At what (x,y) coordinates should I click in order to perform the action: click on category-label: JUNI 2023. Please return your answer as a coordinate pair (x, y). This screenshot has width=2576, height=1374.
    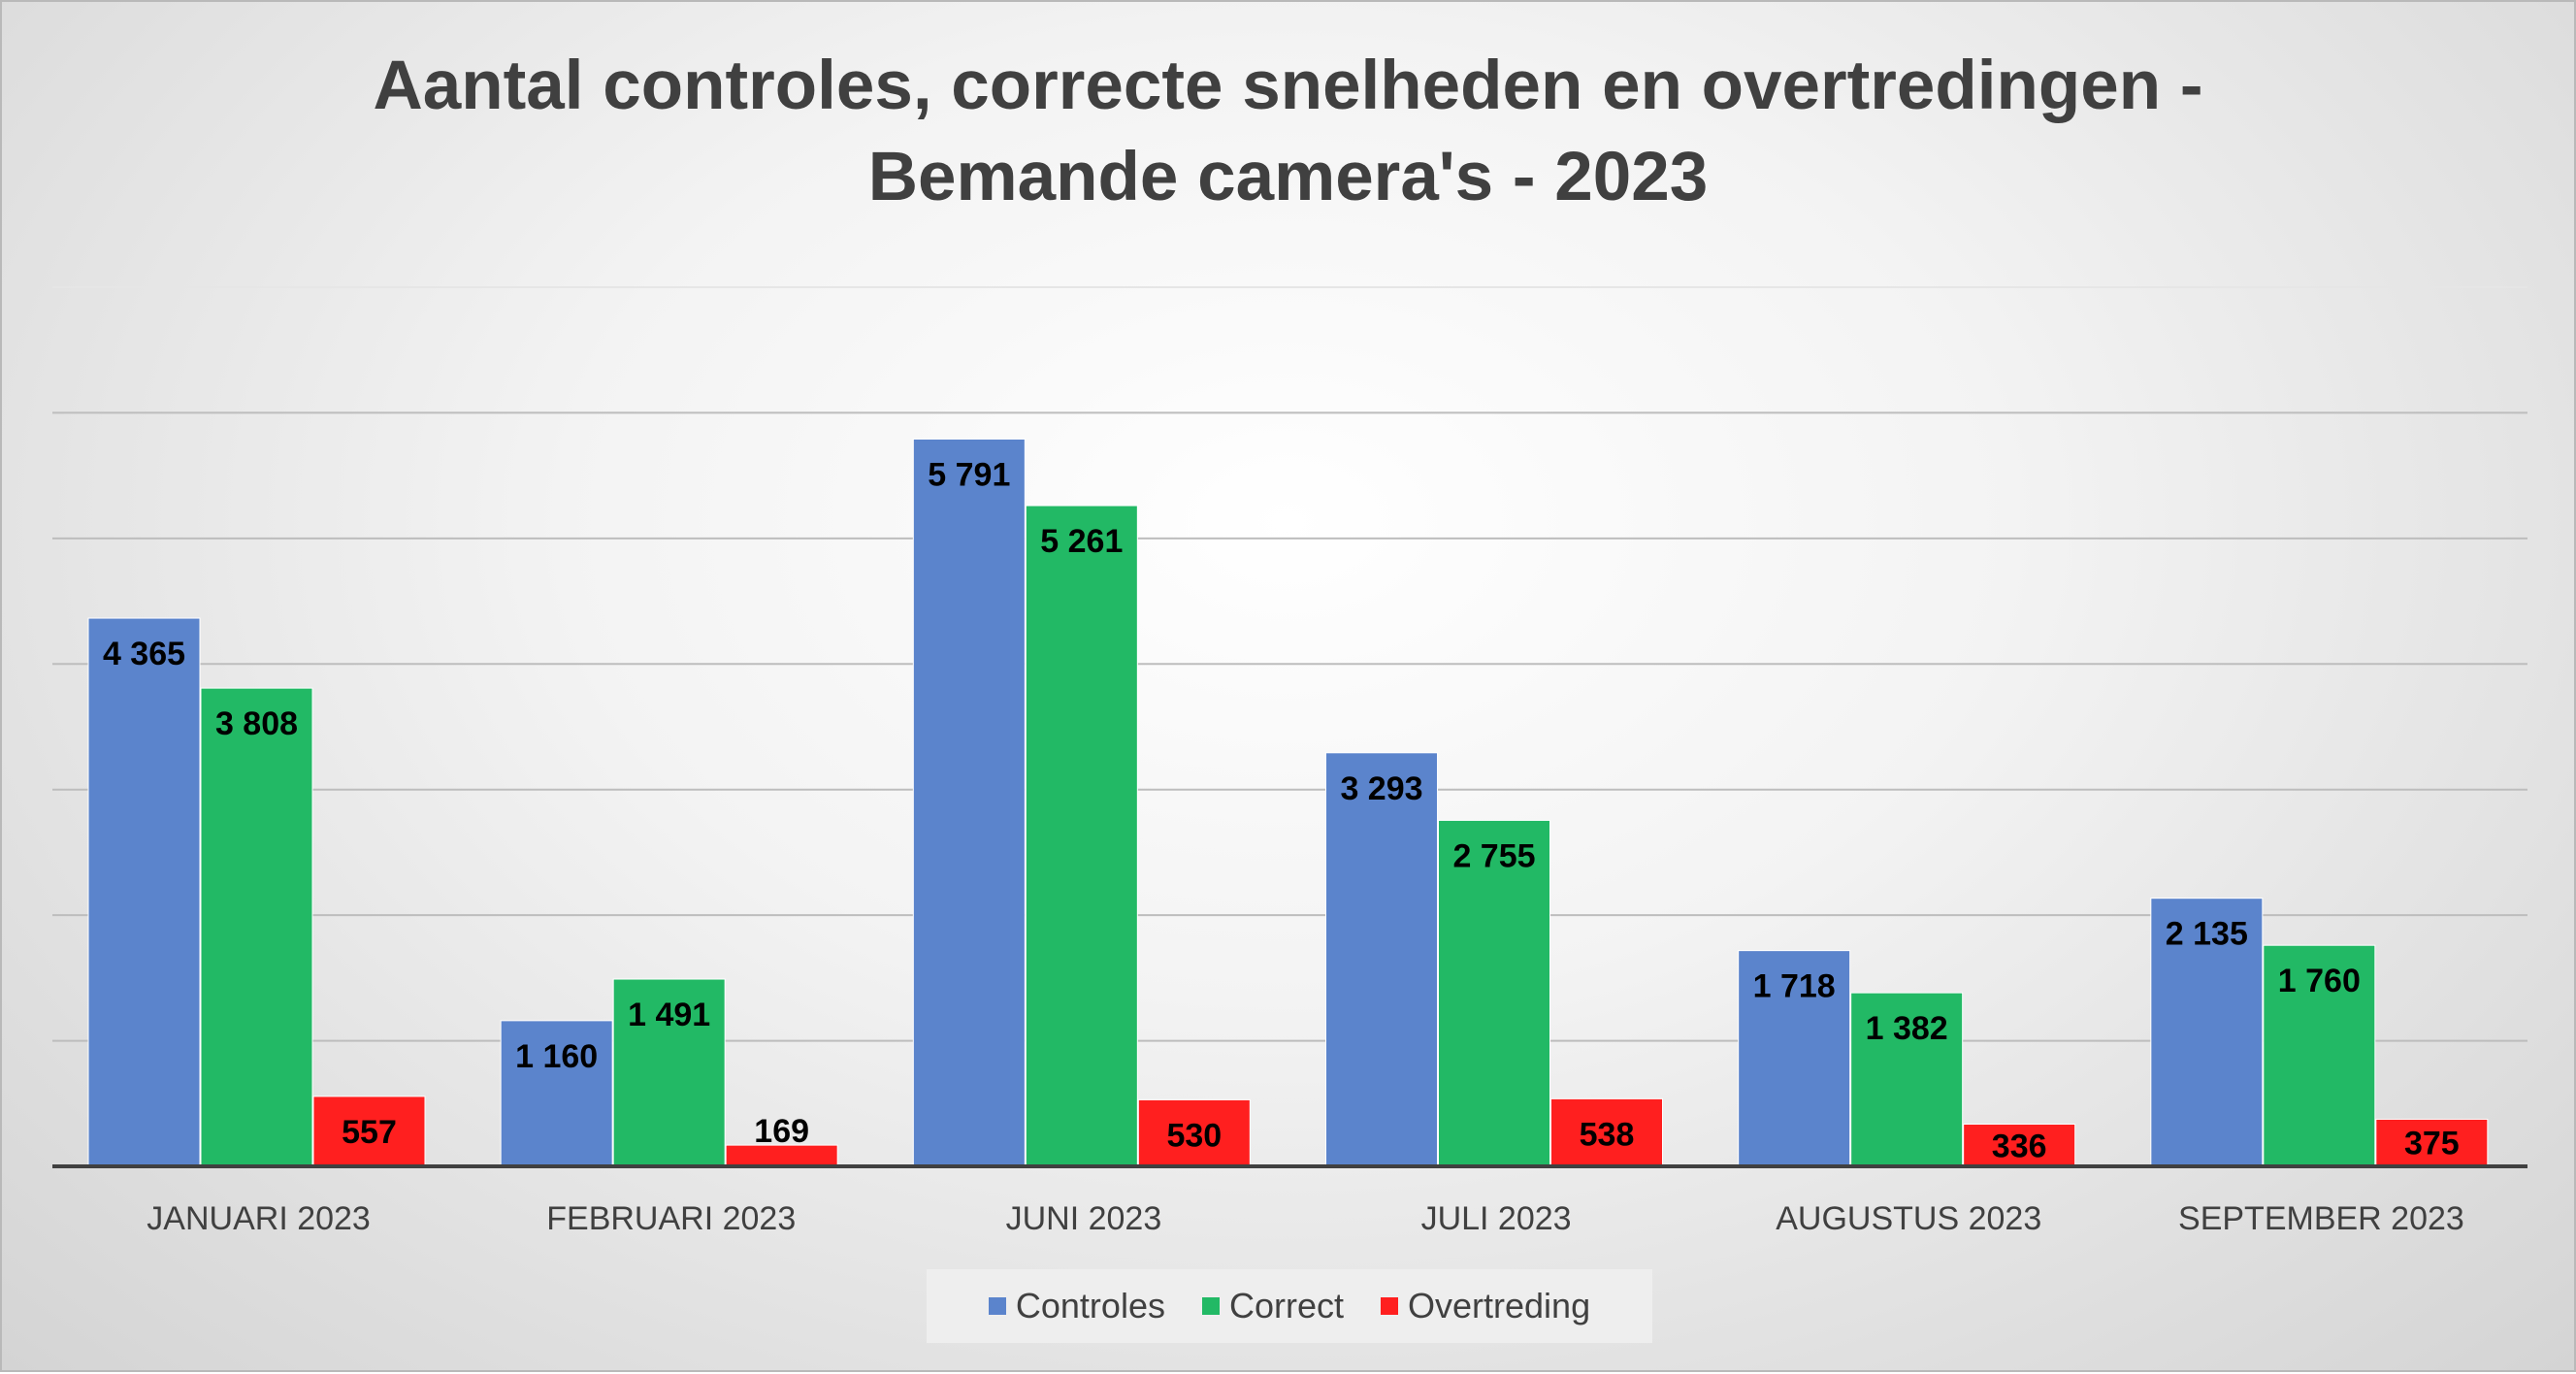
    Looking at the image, I should click on (1084, 1218).